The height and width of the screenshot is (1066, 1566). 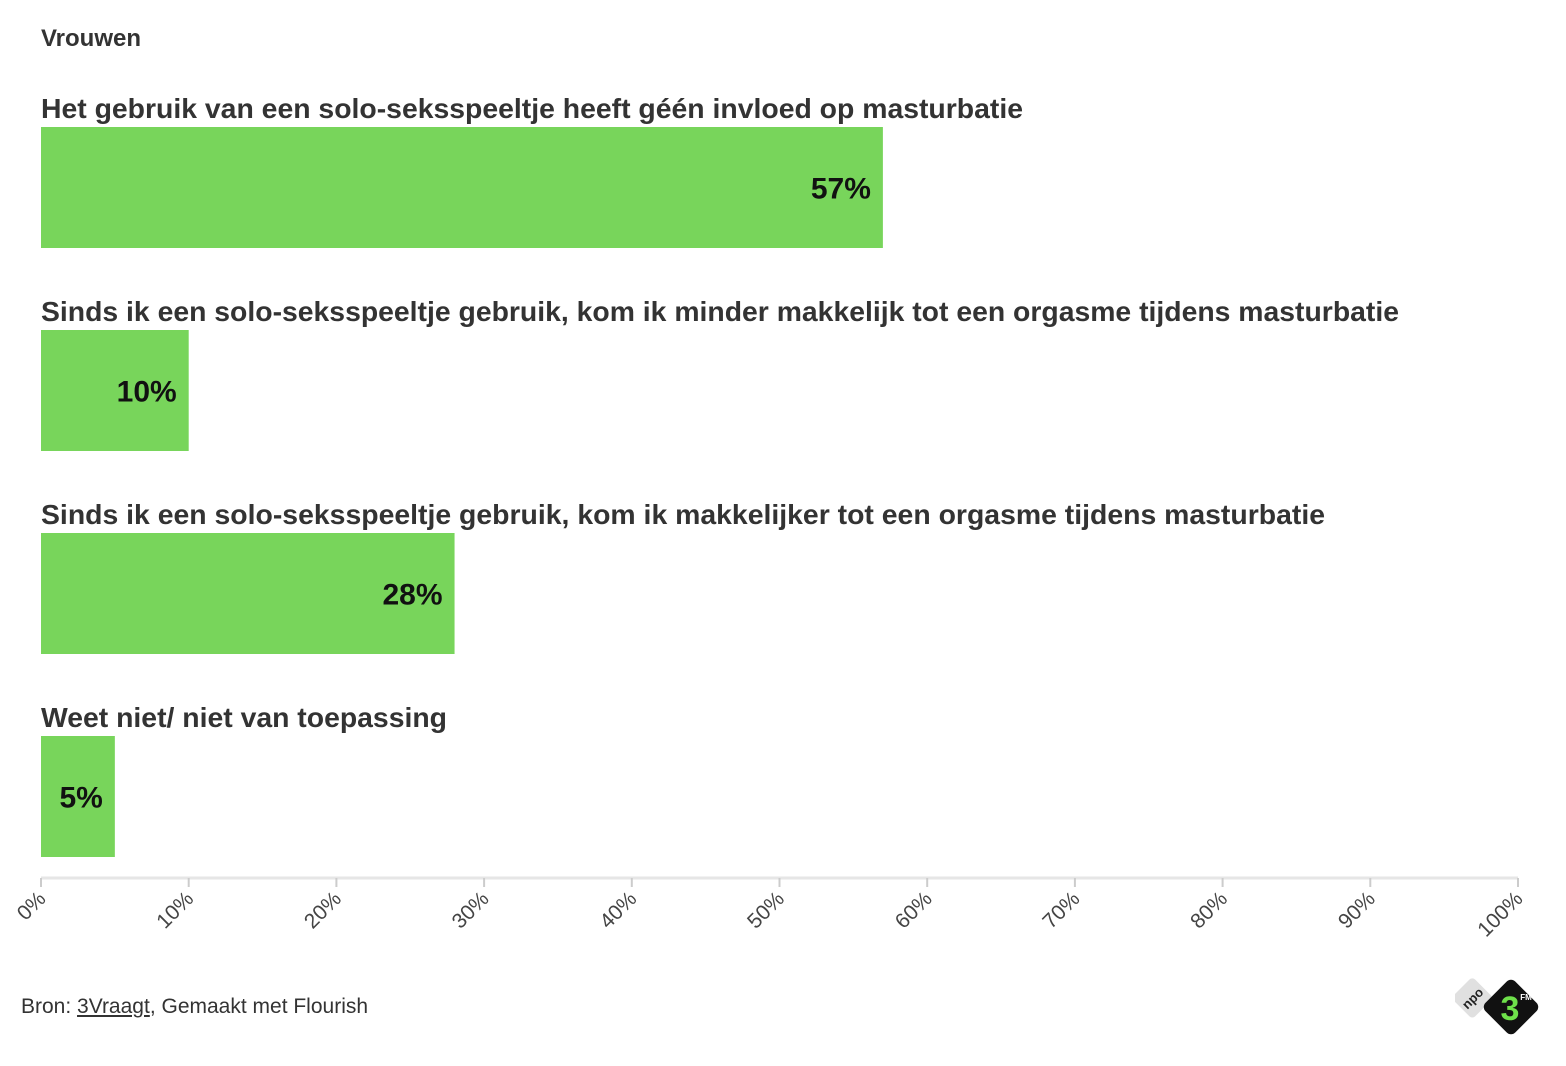 I want to click on x-tick-label: 10%, so click(x=175, y=910).